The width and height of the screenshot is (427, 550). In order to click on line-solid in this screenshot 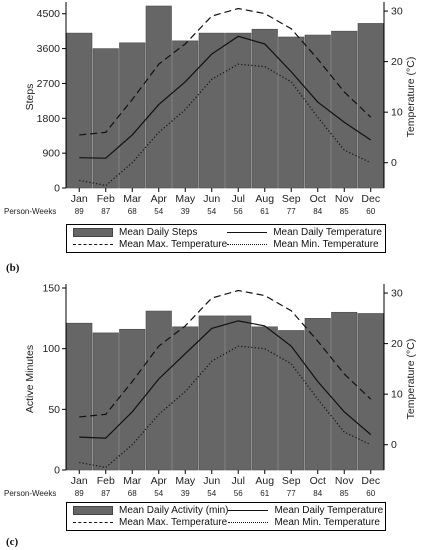, I will do `click(225, 379)`.